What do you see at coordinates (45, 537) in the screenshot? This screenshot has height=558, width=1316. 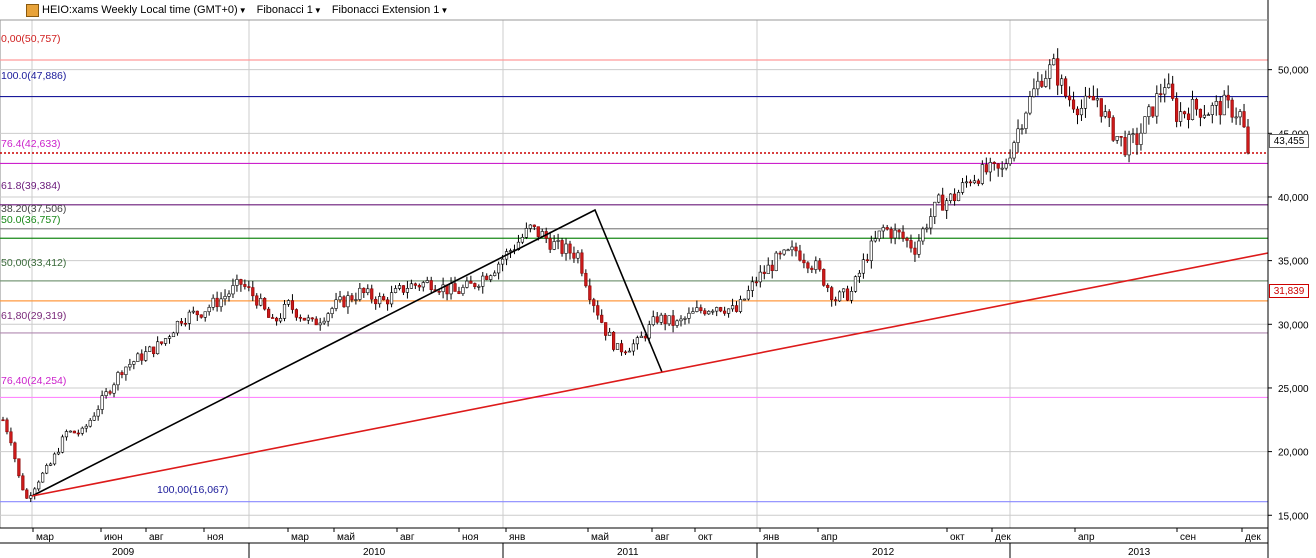 I see `x-tick-label: мар` at bounding box center [45, 537].